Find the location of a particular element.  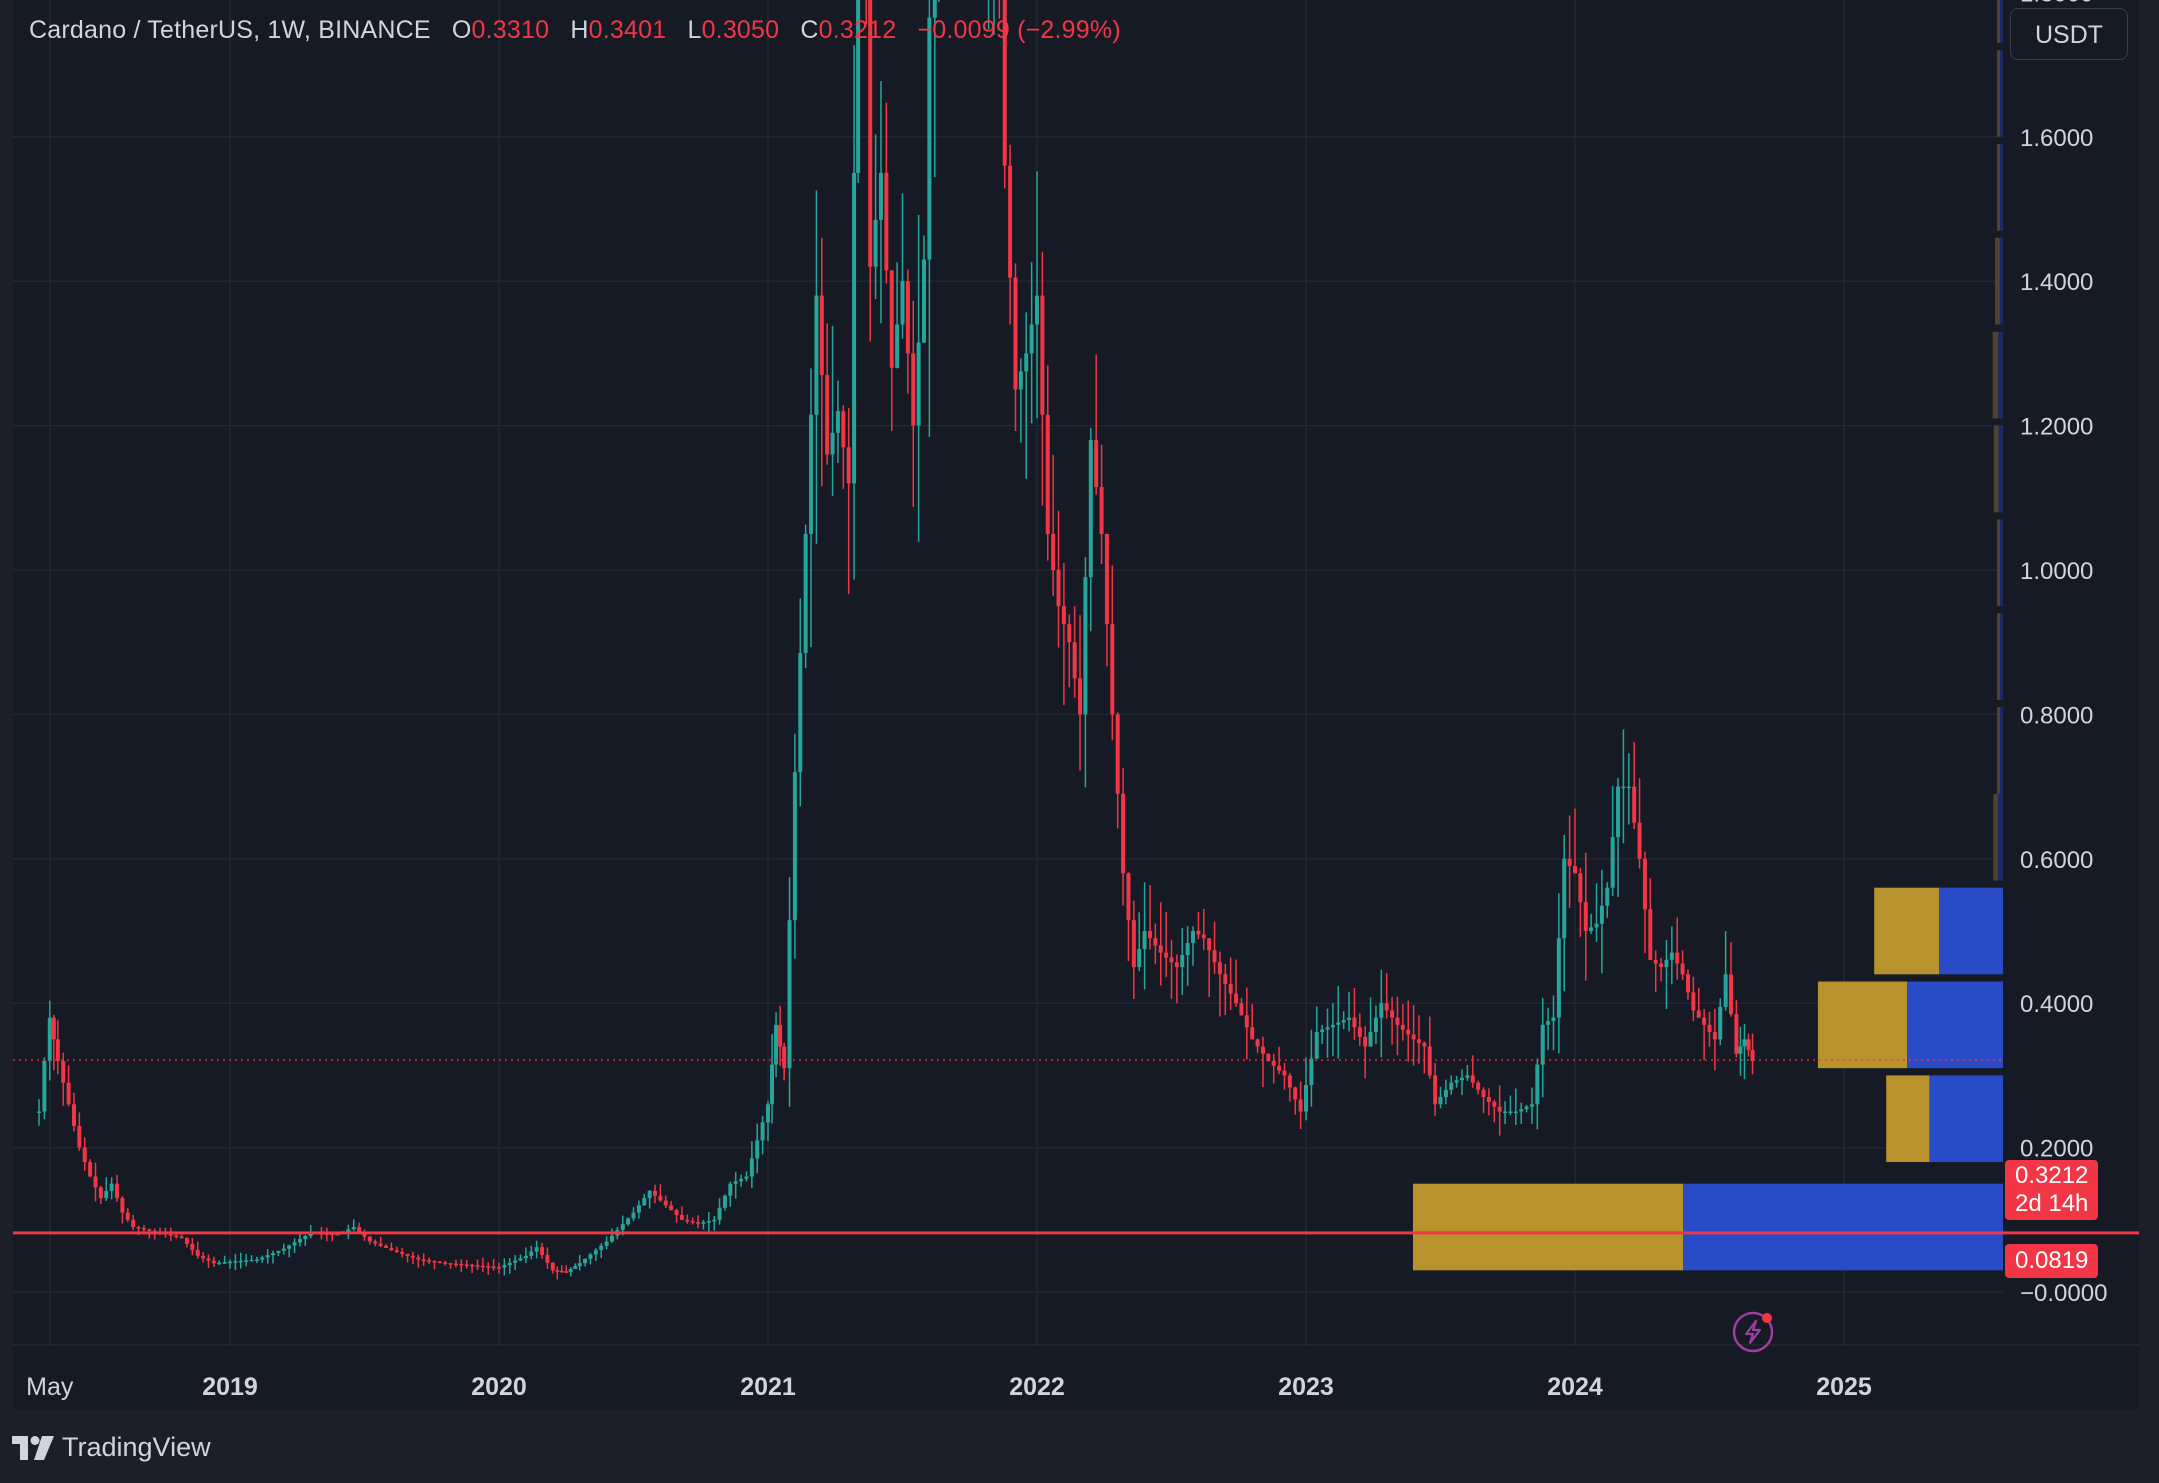

tradingview-logo: TradingView is located at coordinates (111, 1447).